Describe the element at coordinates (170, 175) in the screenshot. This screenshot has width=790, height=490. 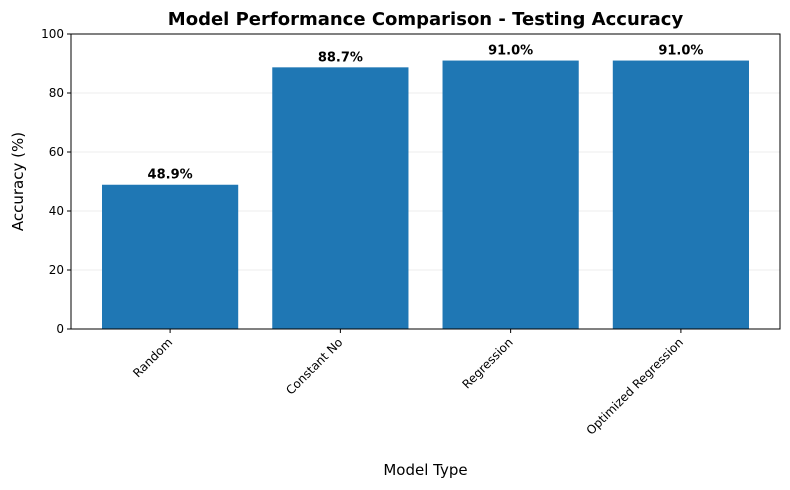
I see `data-label: 48.9%` at that location.